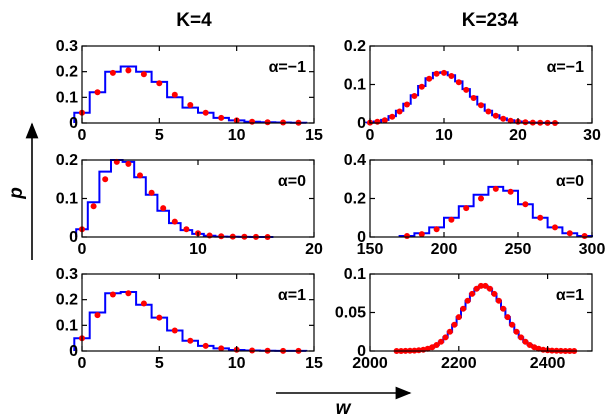  What do you see at coordinates (16, 193) in the screenshot?
I see `ylabel: p` at bounding box center [16, 193].